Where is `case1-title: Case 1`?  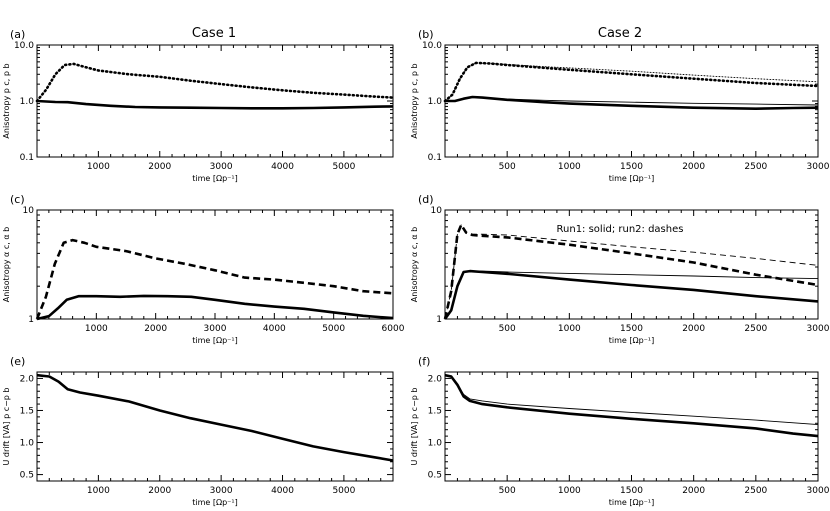
case1-title: Case 1 is located at coordinates (214, 33).